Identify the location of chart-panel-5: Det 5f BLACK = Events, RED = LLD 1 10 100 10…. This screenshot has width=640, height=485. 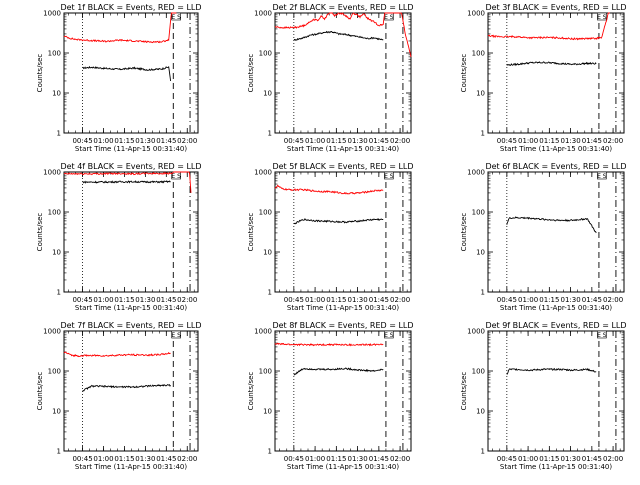
(330, 237).